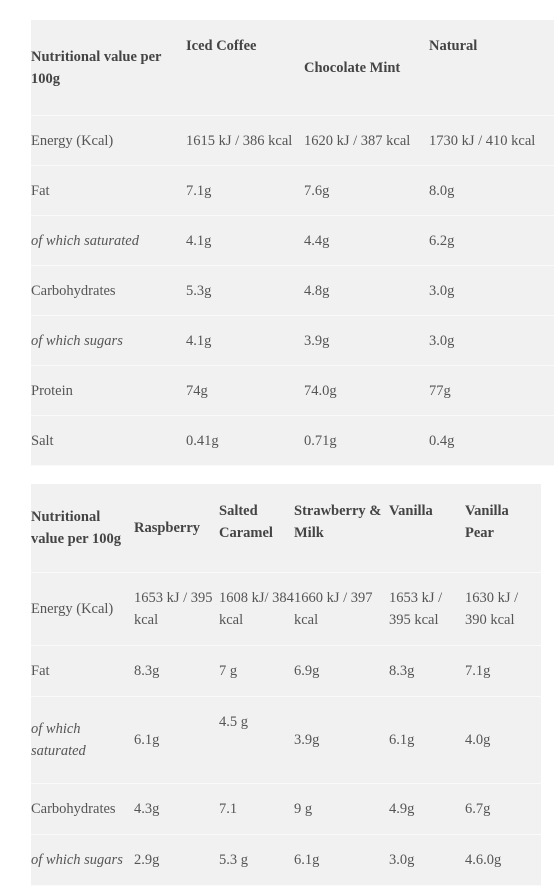 The width and height of the screenshot is (557, 886). I want to click on table-row: of which sugars 4.1g 3.9g 3.0g, so click(292, 340).